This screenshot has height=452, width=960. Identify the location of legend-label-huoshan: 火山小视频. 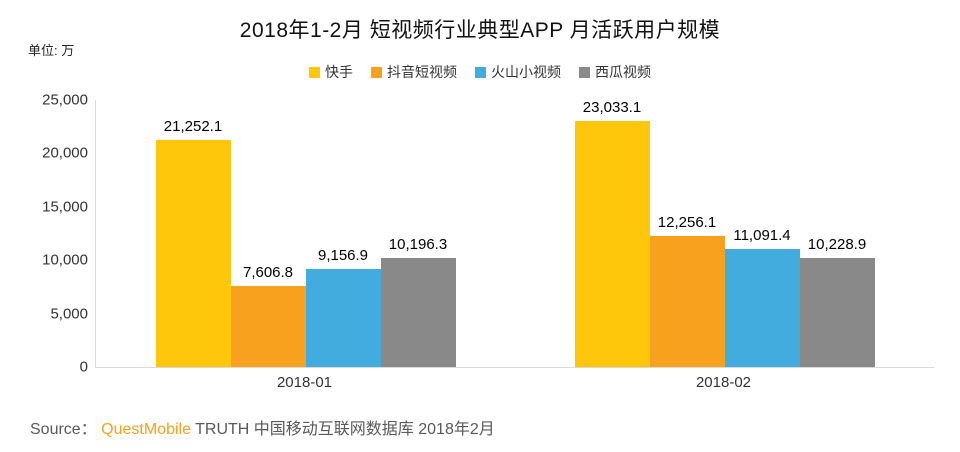
(526, 72).